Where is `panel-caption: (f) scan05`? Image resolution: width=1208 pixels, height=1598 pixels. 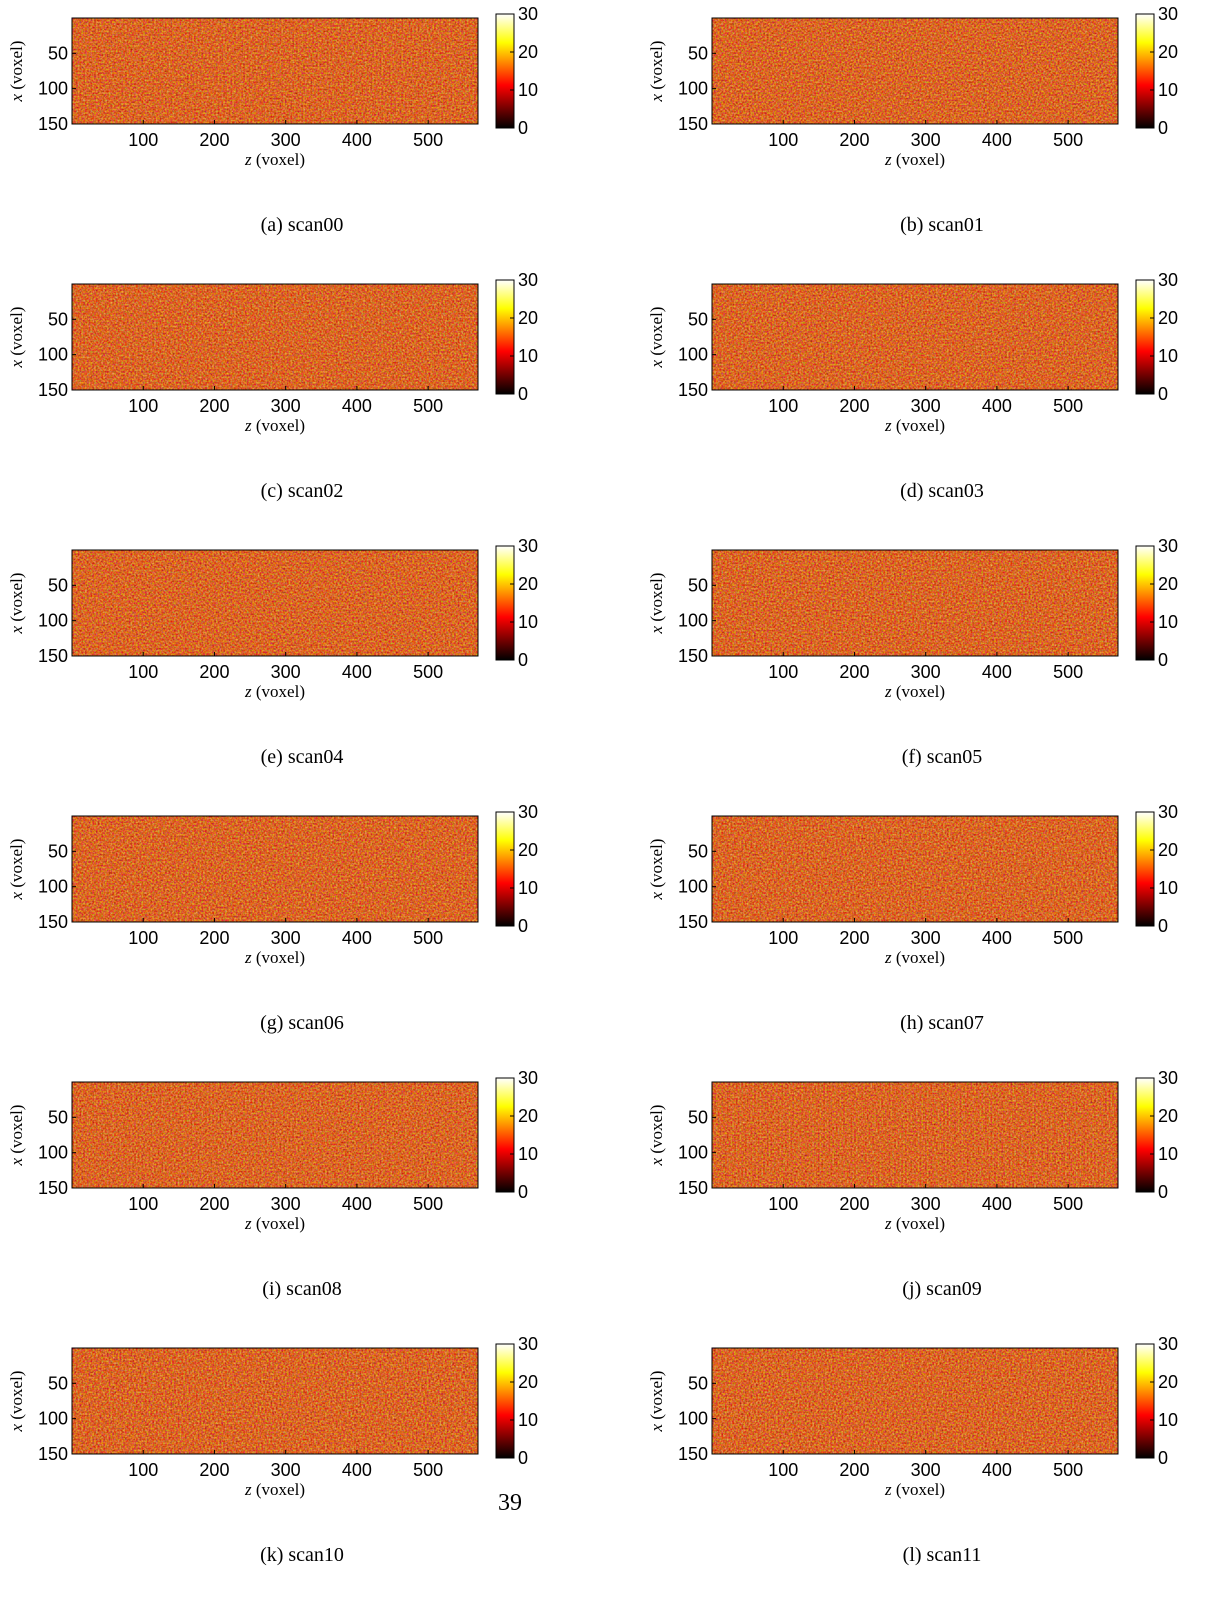
panel-caption: (f) scan05 is located at coordinates (942, 757).